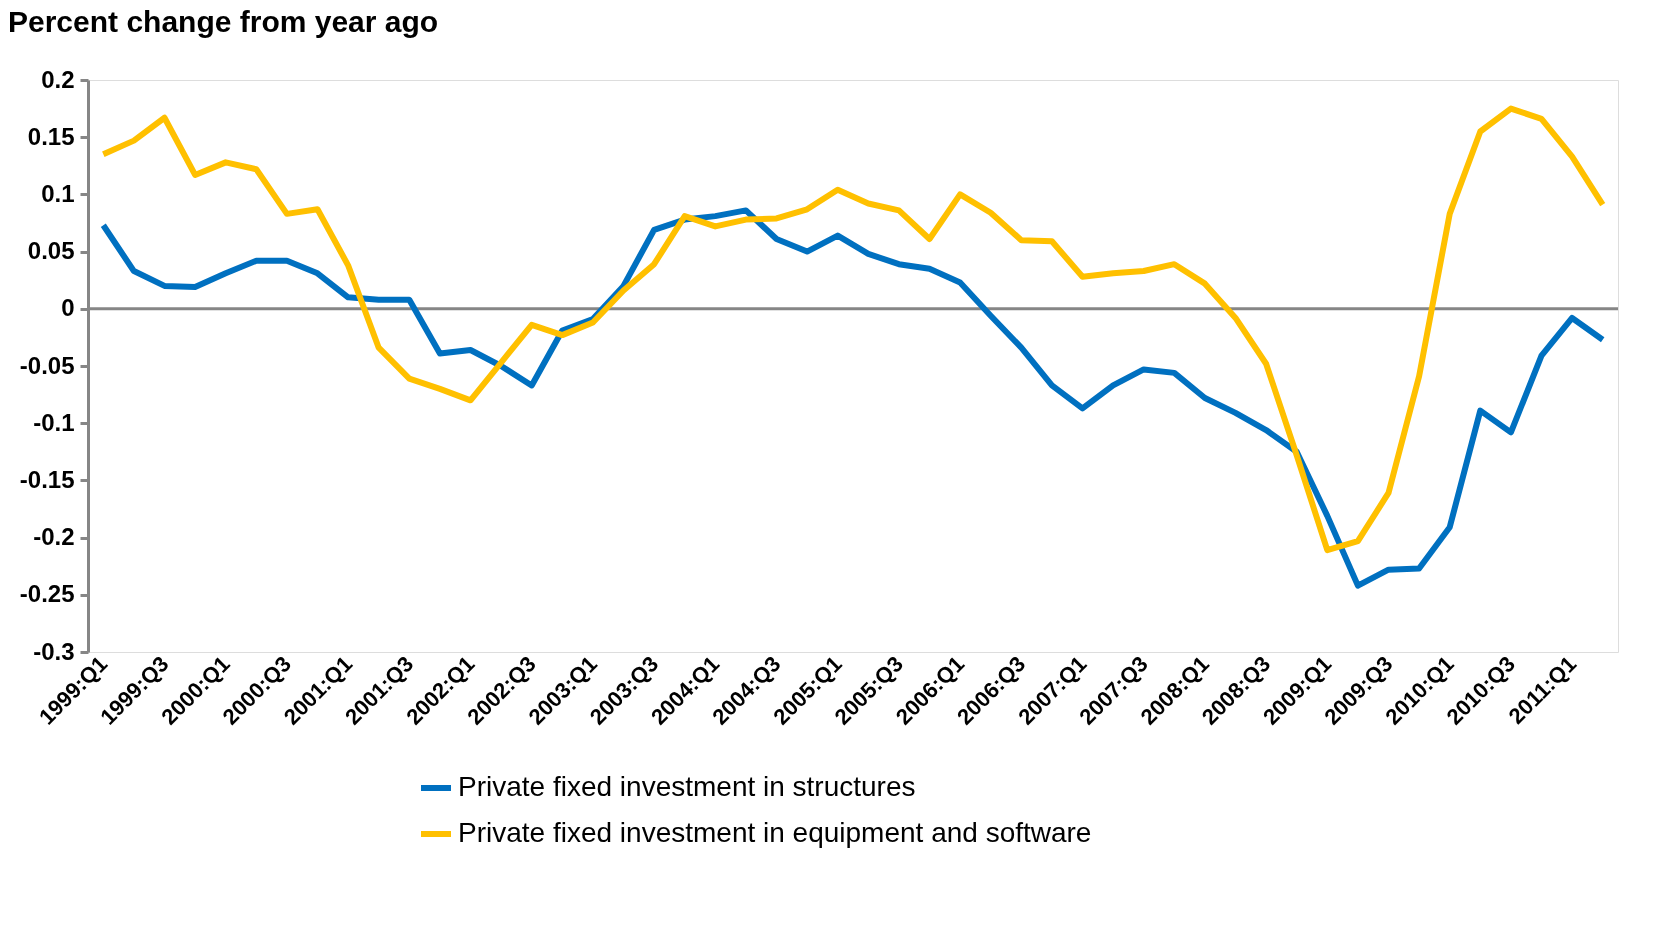 Image resolution: width=1657 pixels, height=931 pixels. What do you see at coordinates (51, 136) in the screenshot?
I see `y-tick-label: 0.15` at bounding box center [51, 136].